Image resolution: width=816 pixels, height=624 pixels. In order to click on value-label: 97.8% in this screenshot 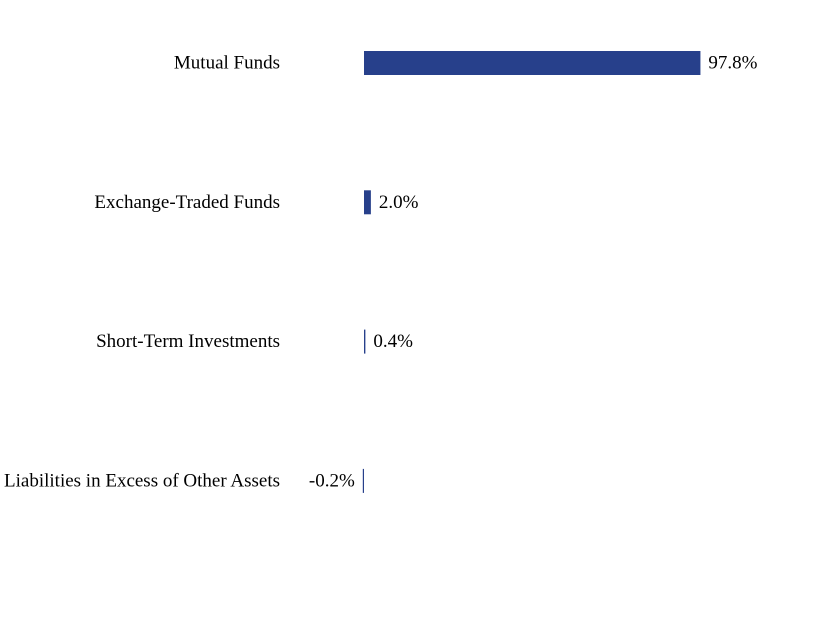, I will do `click(732, 63)`.